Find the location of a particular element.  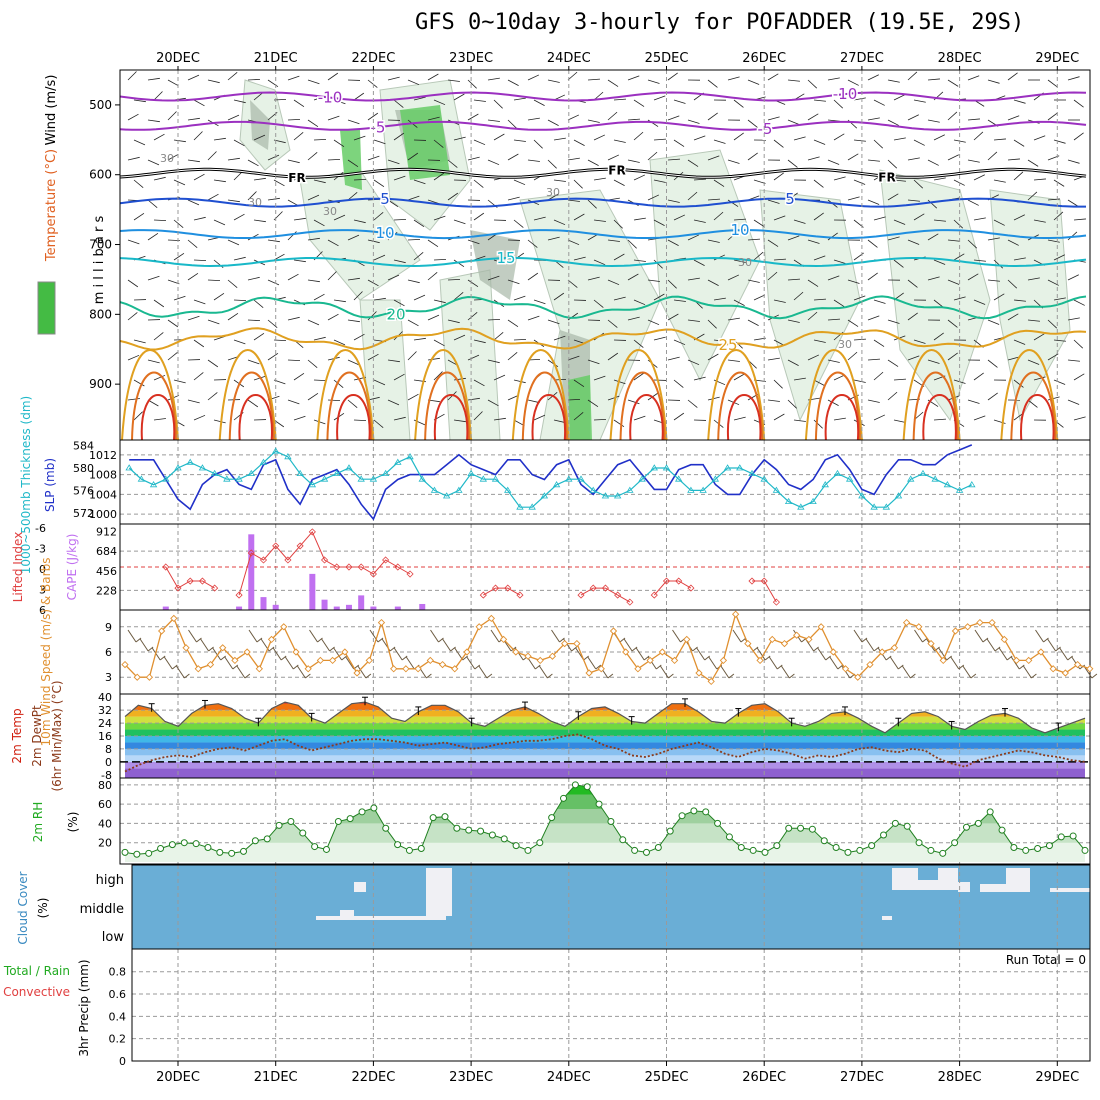

rh-tick: 20 is located at coordinates (105, 843).